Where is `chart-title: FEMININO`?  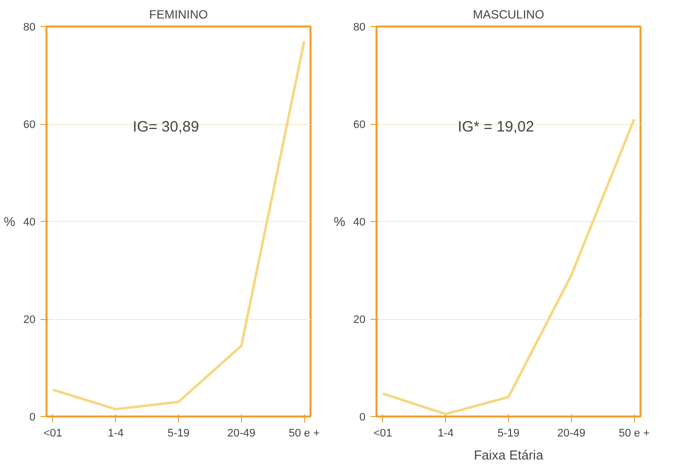
chart-title: FEMININO is located at coordinates (178, 15).